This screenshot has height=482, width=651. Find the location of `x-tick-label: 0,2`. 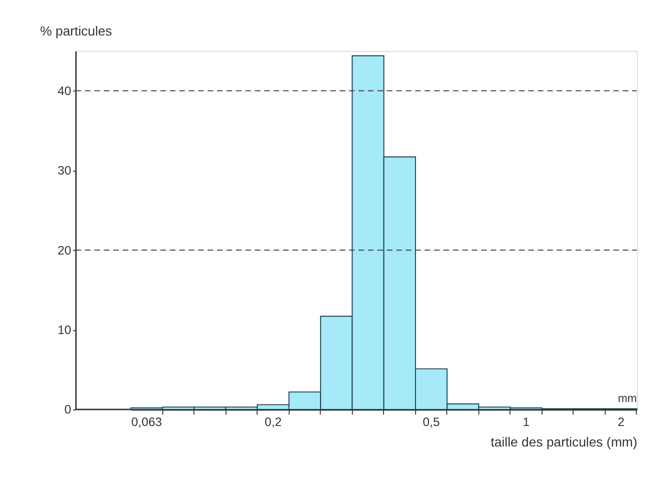

x-tick-label: 0,2 is located at coordinates (273, 421).